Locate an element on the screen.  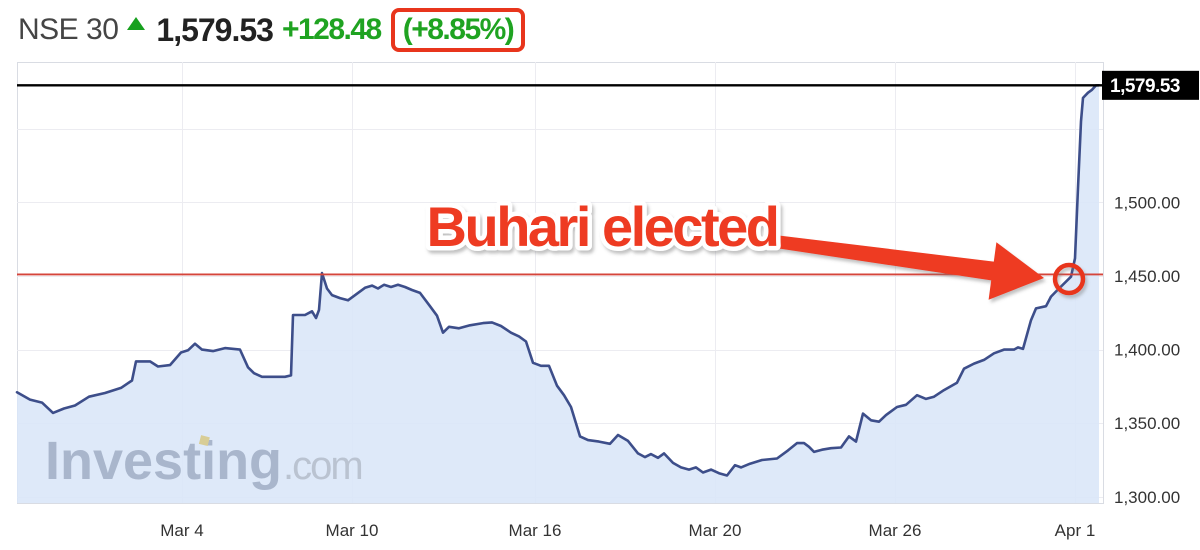
y-axis-label: 1,500.00 is located at coordinates (1147, 202).